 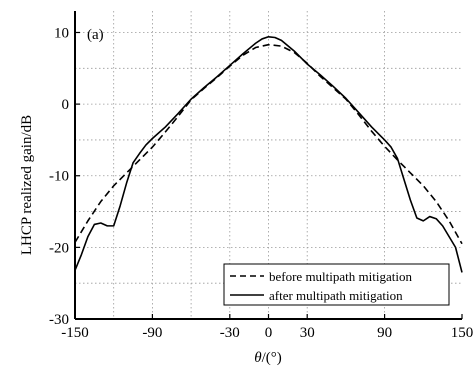 I want to click on y-tick-label: -20, so click(x=59, y=248).